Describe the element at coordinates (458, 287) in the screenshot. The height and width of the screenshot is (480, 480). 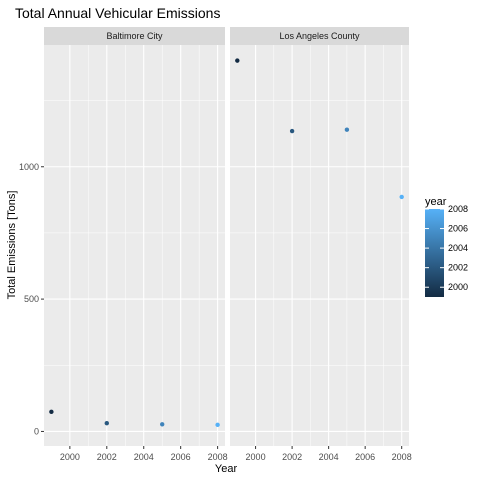
I see `legend-label: 2000` at that location.